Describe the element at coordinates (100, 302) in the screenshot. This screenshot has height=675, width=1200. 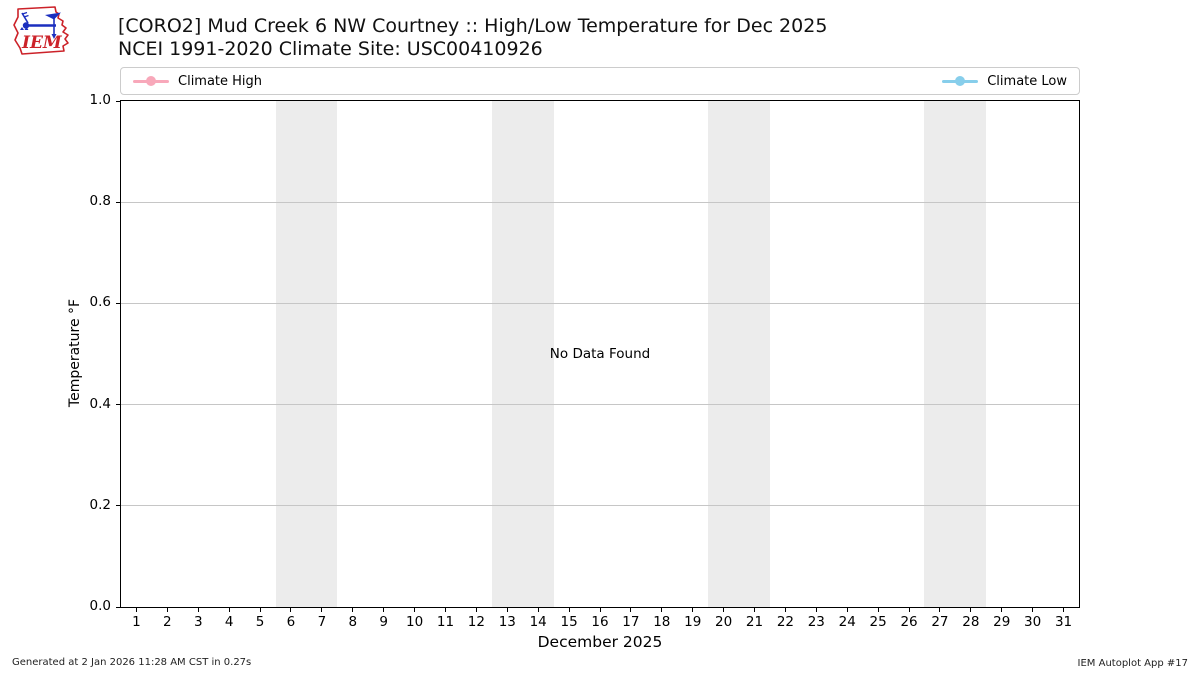
I see `y-tick-label: 0.6` at that location.